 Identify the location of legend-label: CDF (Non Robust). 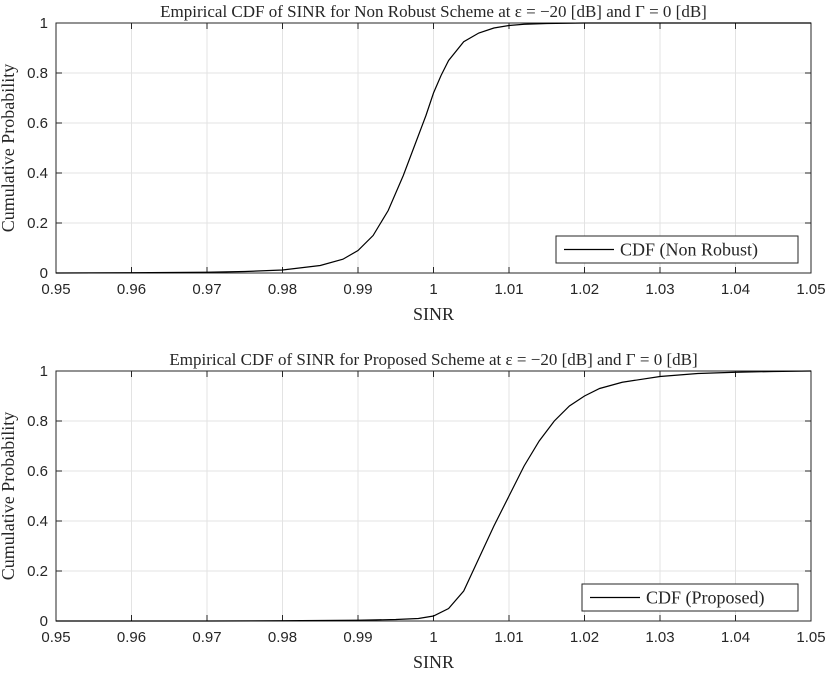
(689, 250).